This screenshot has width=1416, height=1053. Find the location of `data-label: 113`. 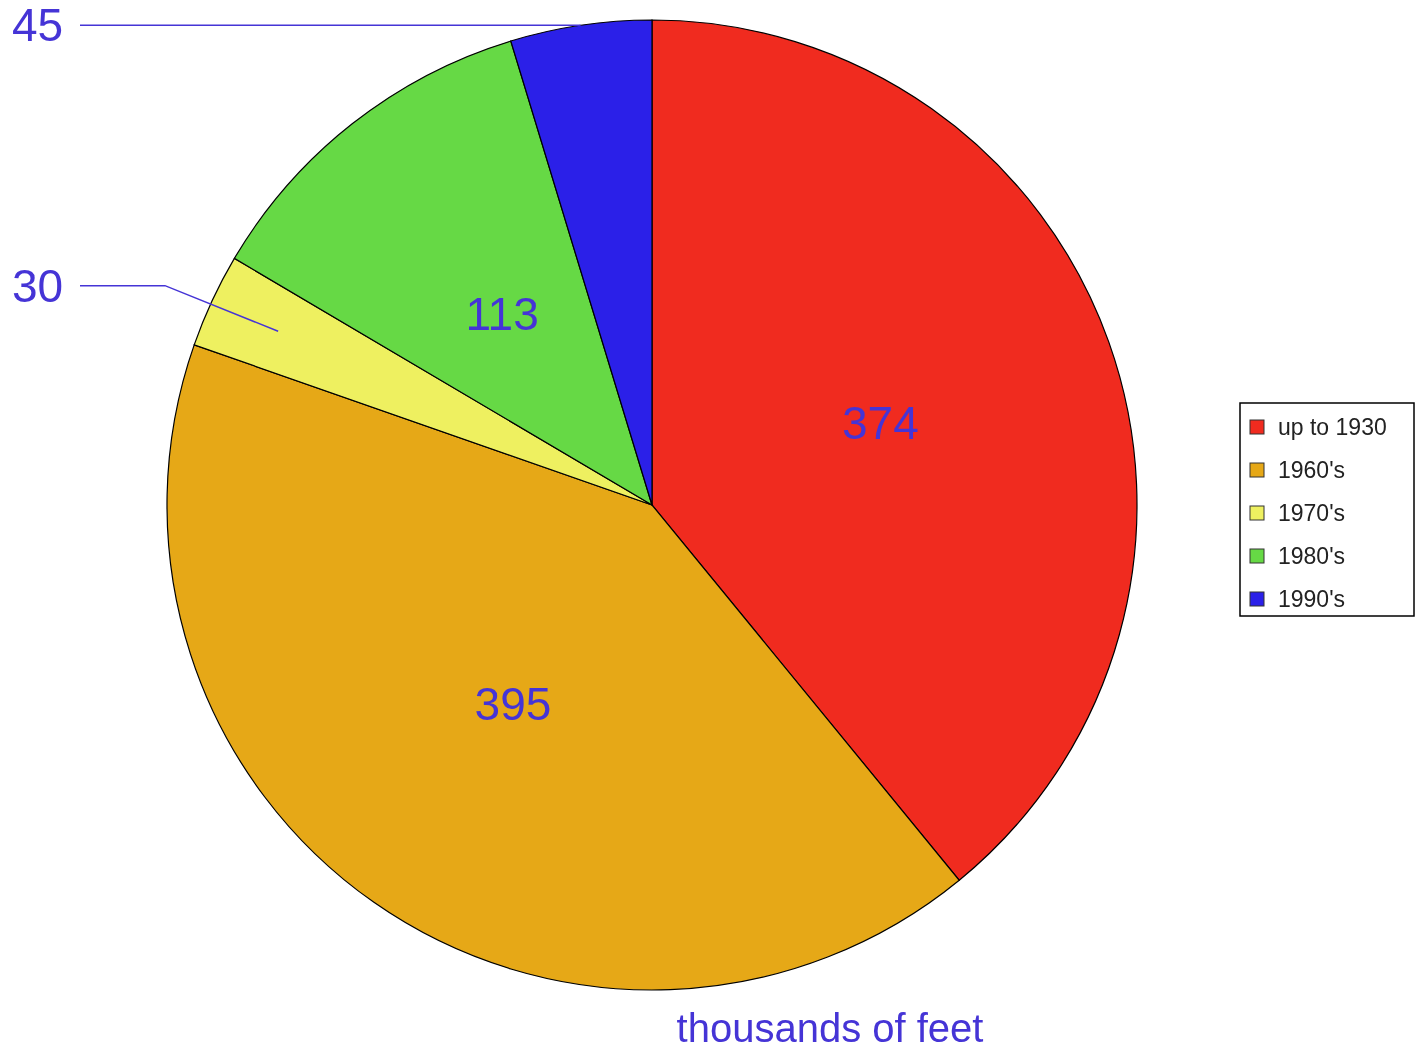

data-label: 113 is located at coordinates (502, 314).